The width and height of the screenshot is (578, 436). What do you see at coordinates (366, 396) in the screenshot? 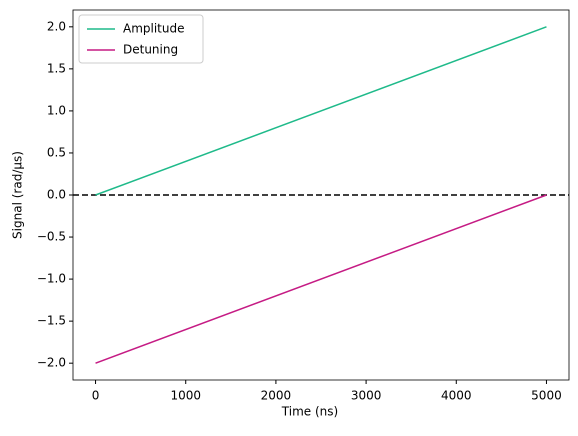
I see `x-tick-label: 3000` at bounding box center [366, 396].